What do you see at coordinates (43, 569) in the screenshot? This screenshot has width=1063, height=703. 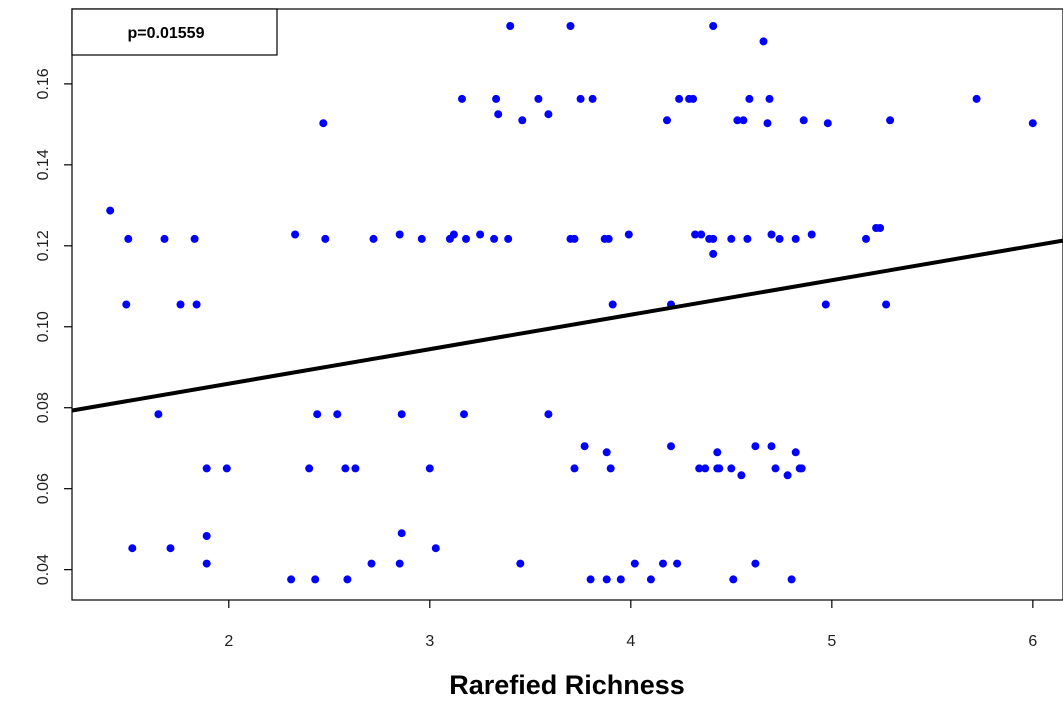 I see `y-tick-label: 0.04` at bounding box center [43, 569].